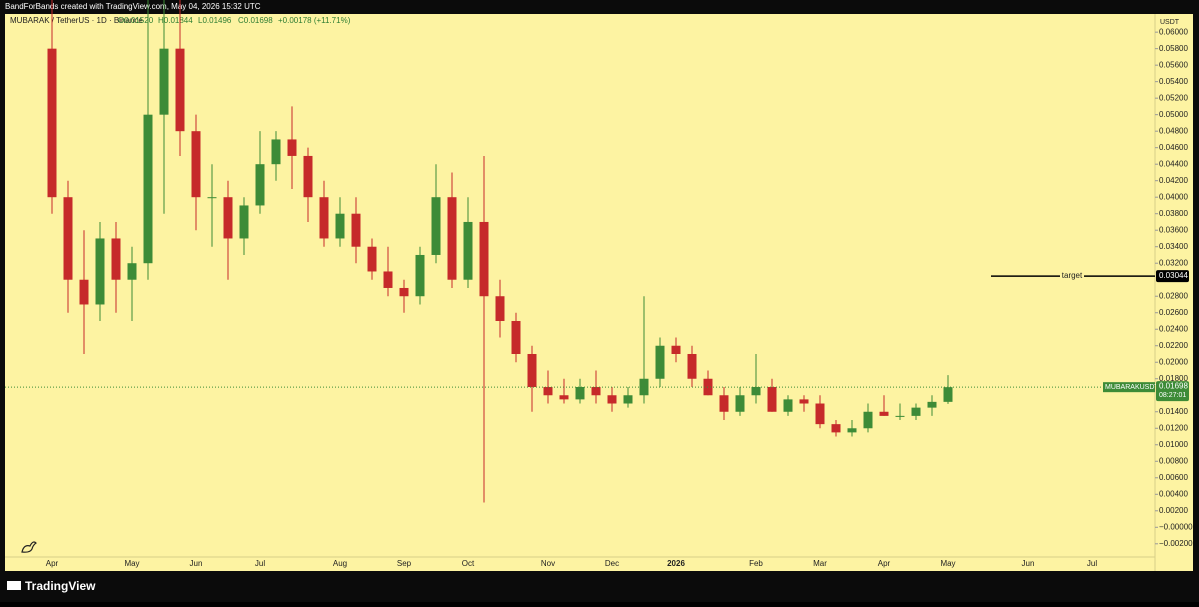 The width and height of the screenshot is (1199, 607). What do you see at coordinates (1172, 395) in the screenshot?
I see `countdown: 08:27:01` at bounding box center [1172, 395].